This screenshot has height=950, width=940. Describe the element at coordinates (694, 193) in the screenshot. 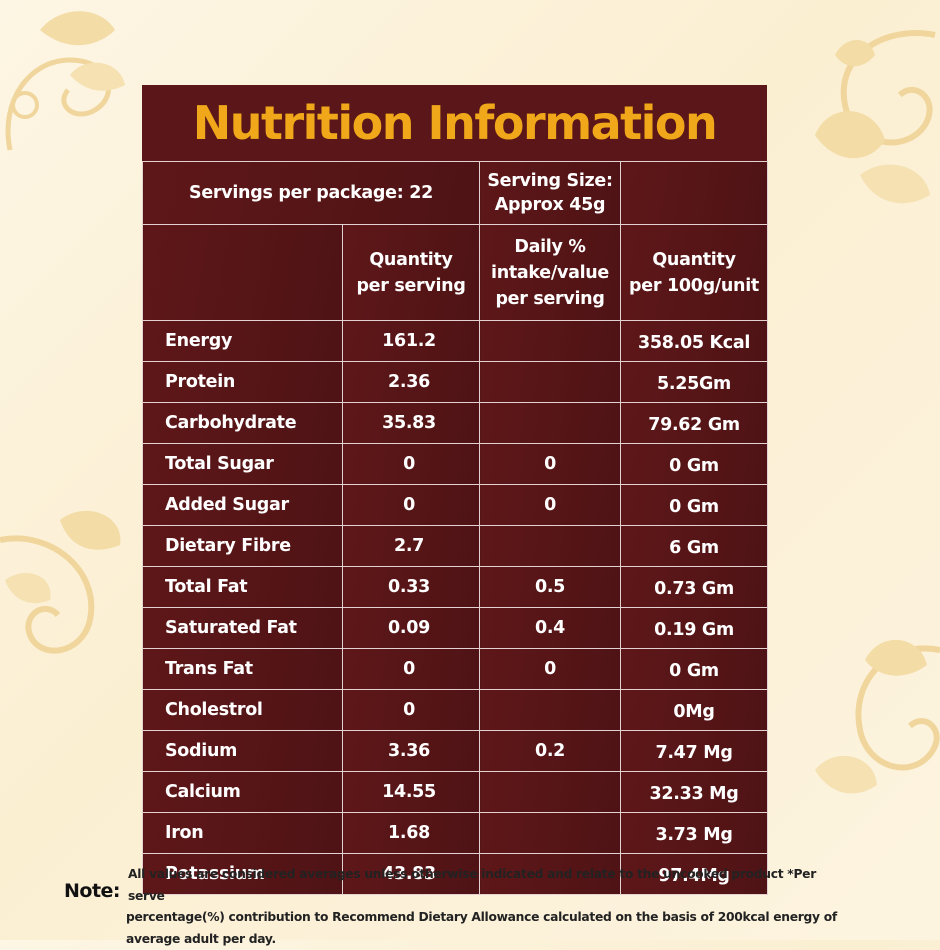

I see `serving-empty-cell` at that location.